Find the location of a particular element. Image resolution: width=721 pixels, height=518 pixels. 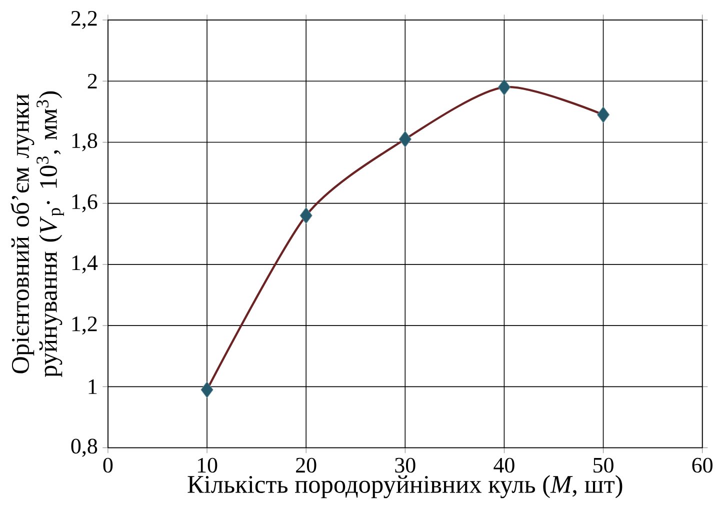

y-tick-label: 0,8 is located at coordinates (84, 447).